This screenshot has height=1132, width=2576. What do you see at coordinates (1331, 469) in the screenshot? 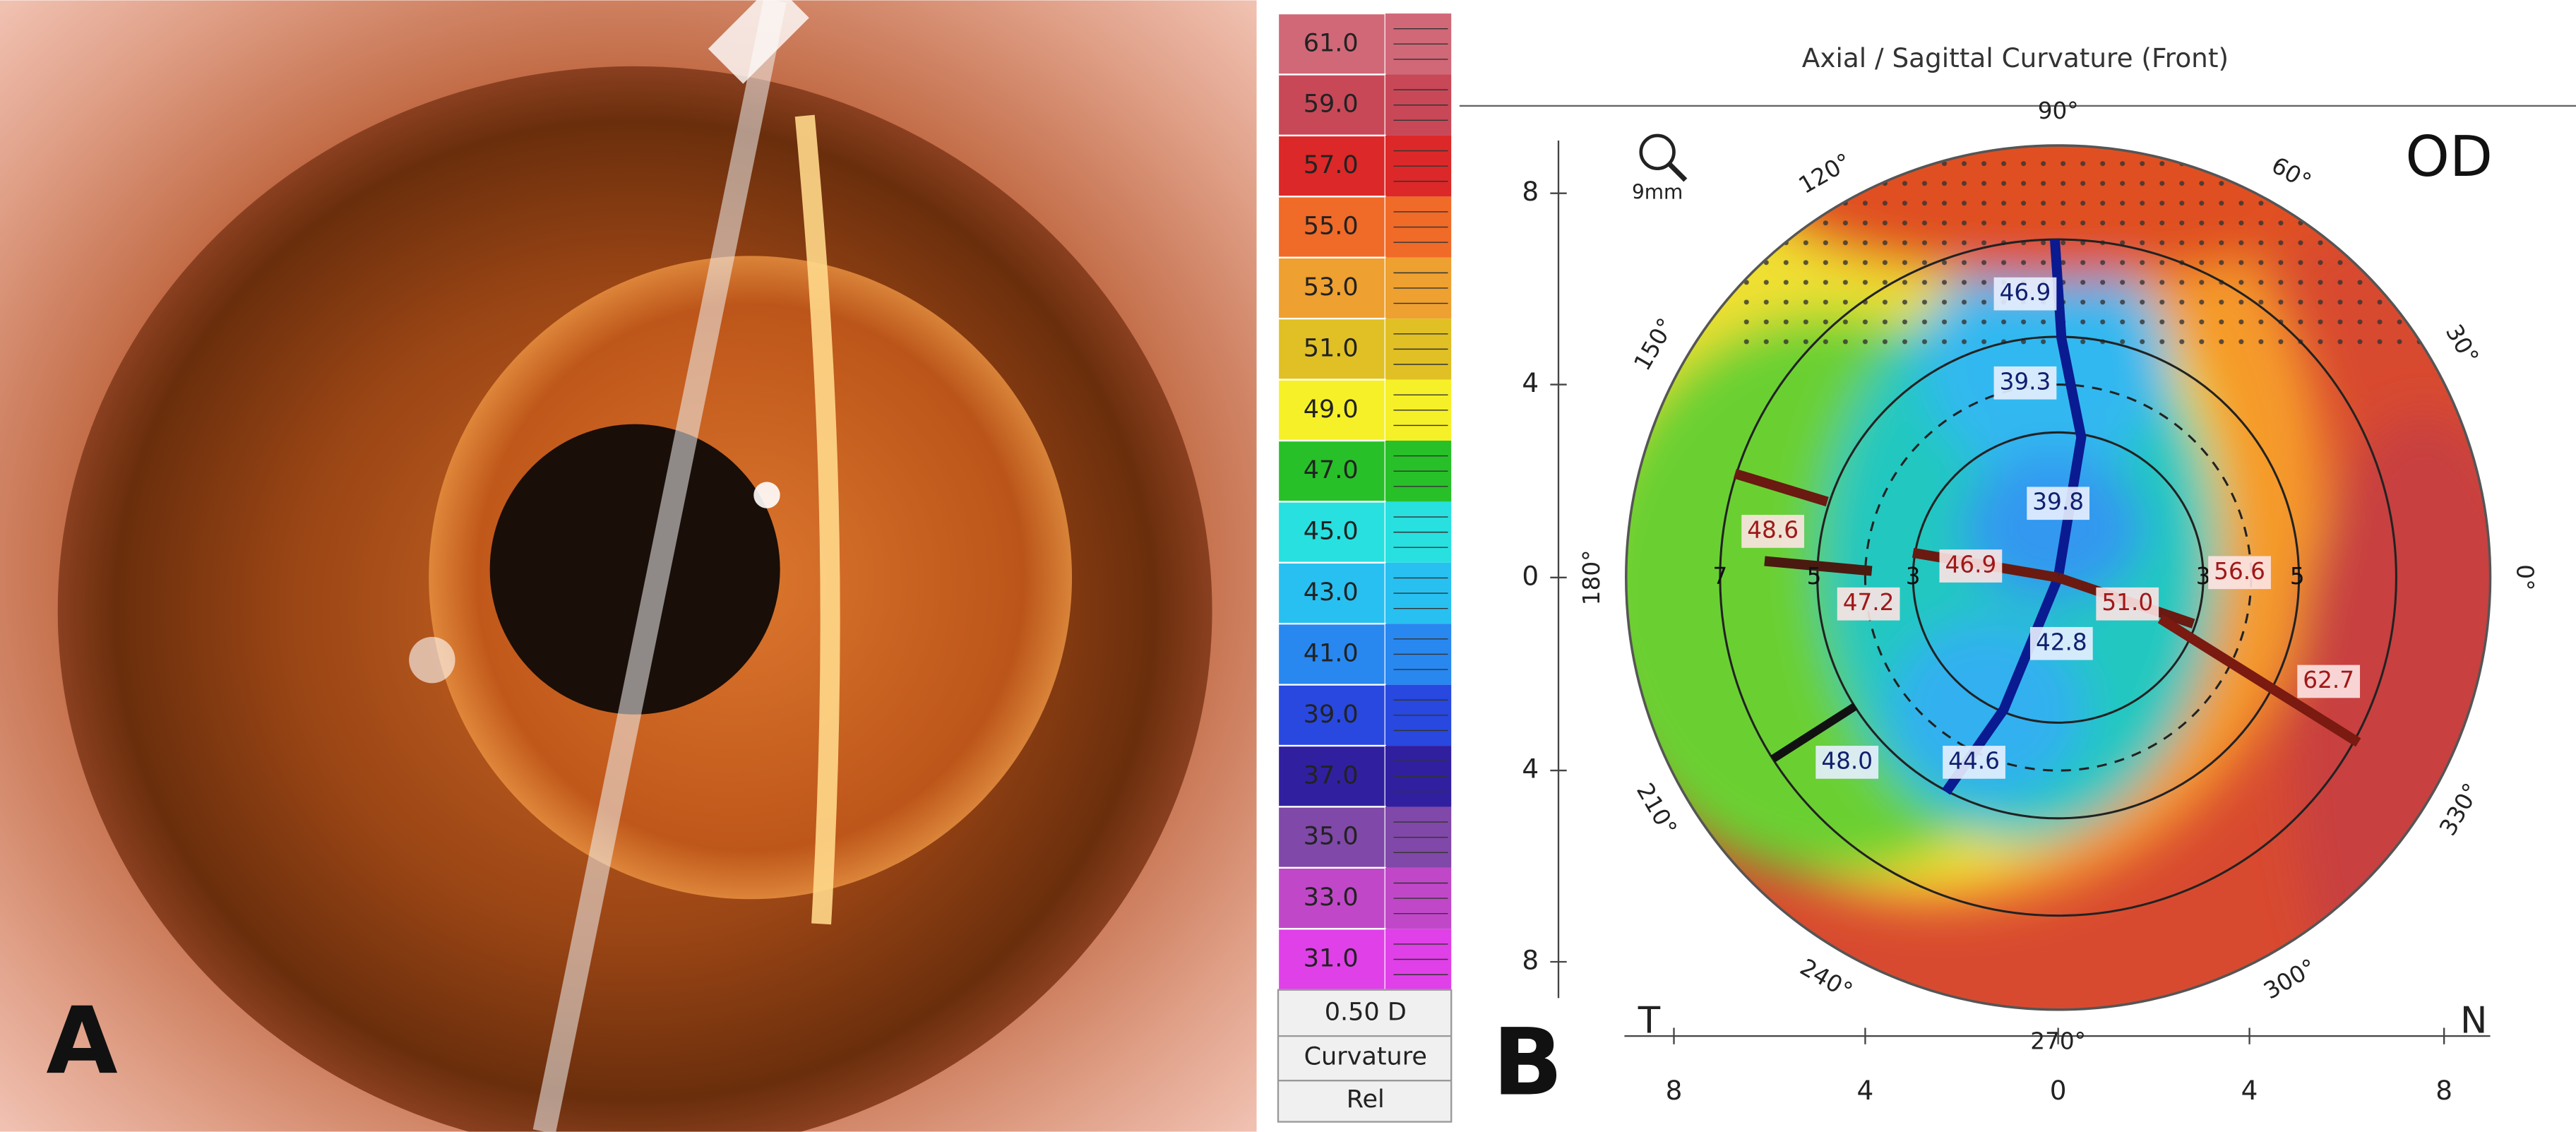
I see `scale-label: 47.0` at bounding box center [1331, 469].